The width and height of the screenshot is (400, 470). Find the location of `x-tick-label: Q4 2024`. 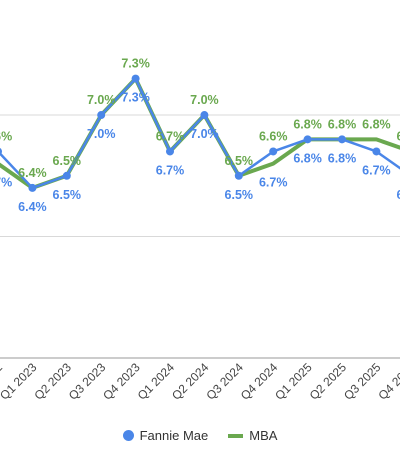

x-tick-label: Q4 2024 is located at coordinates (259, 381).